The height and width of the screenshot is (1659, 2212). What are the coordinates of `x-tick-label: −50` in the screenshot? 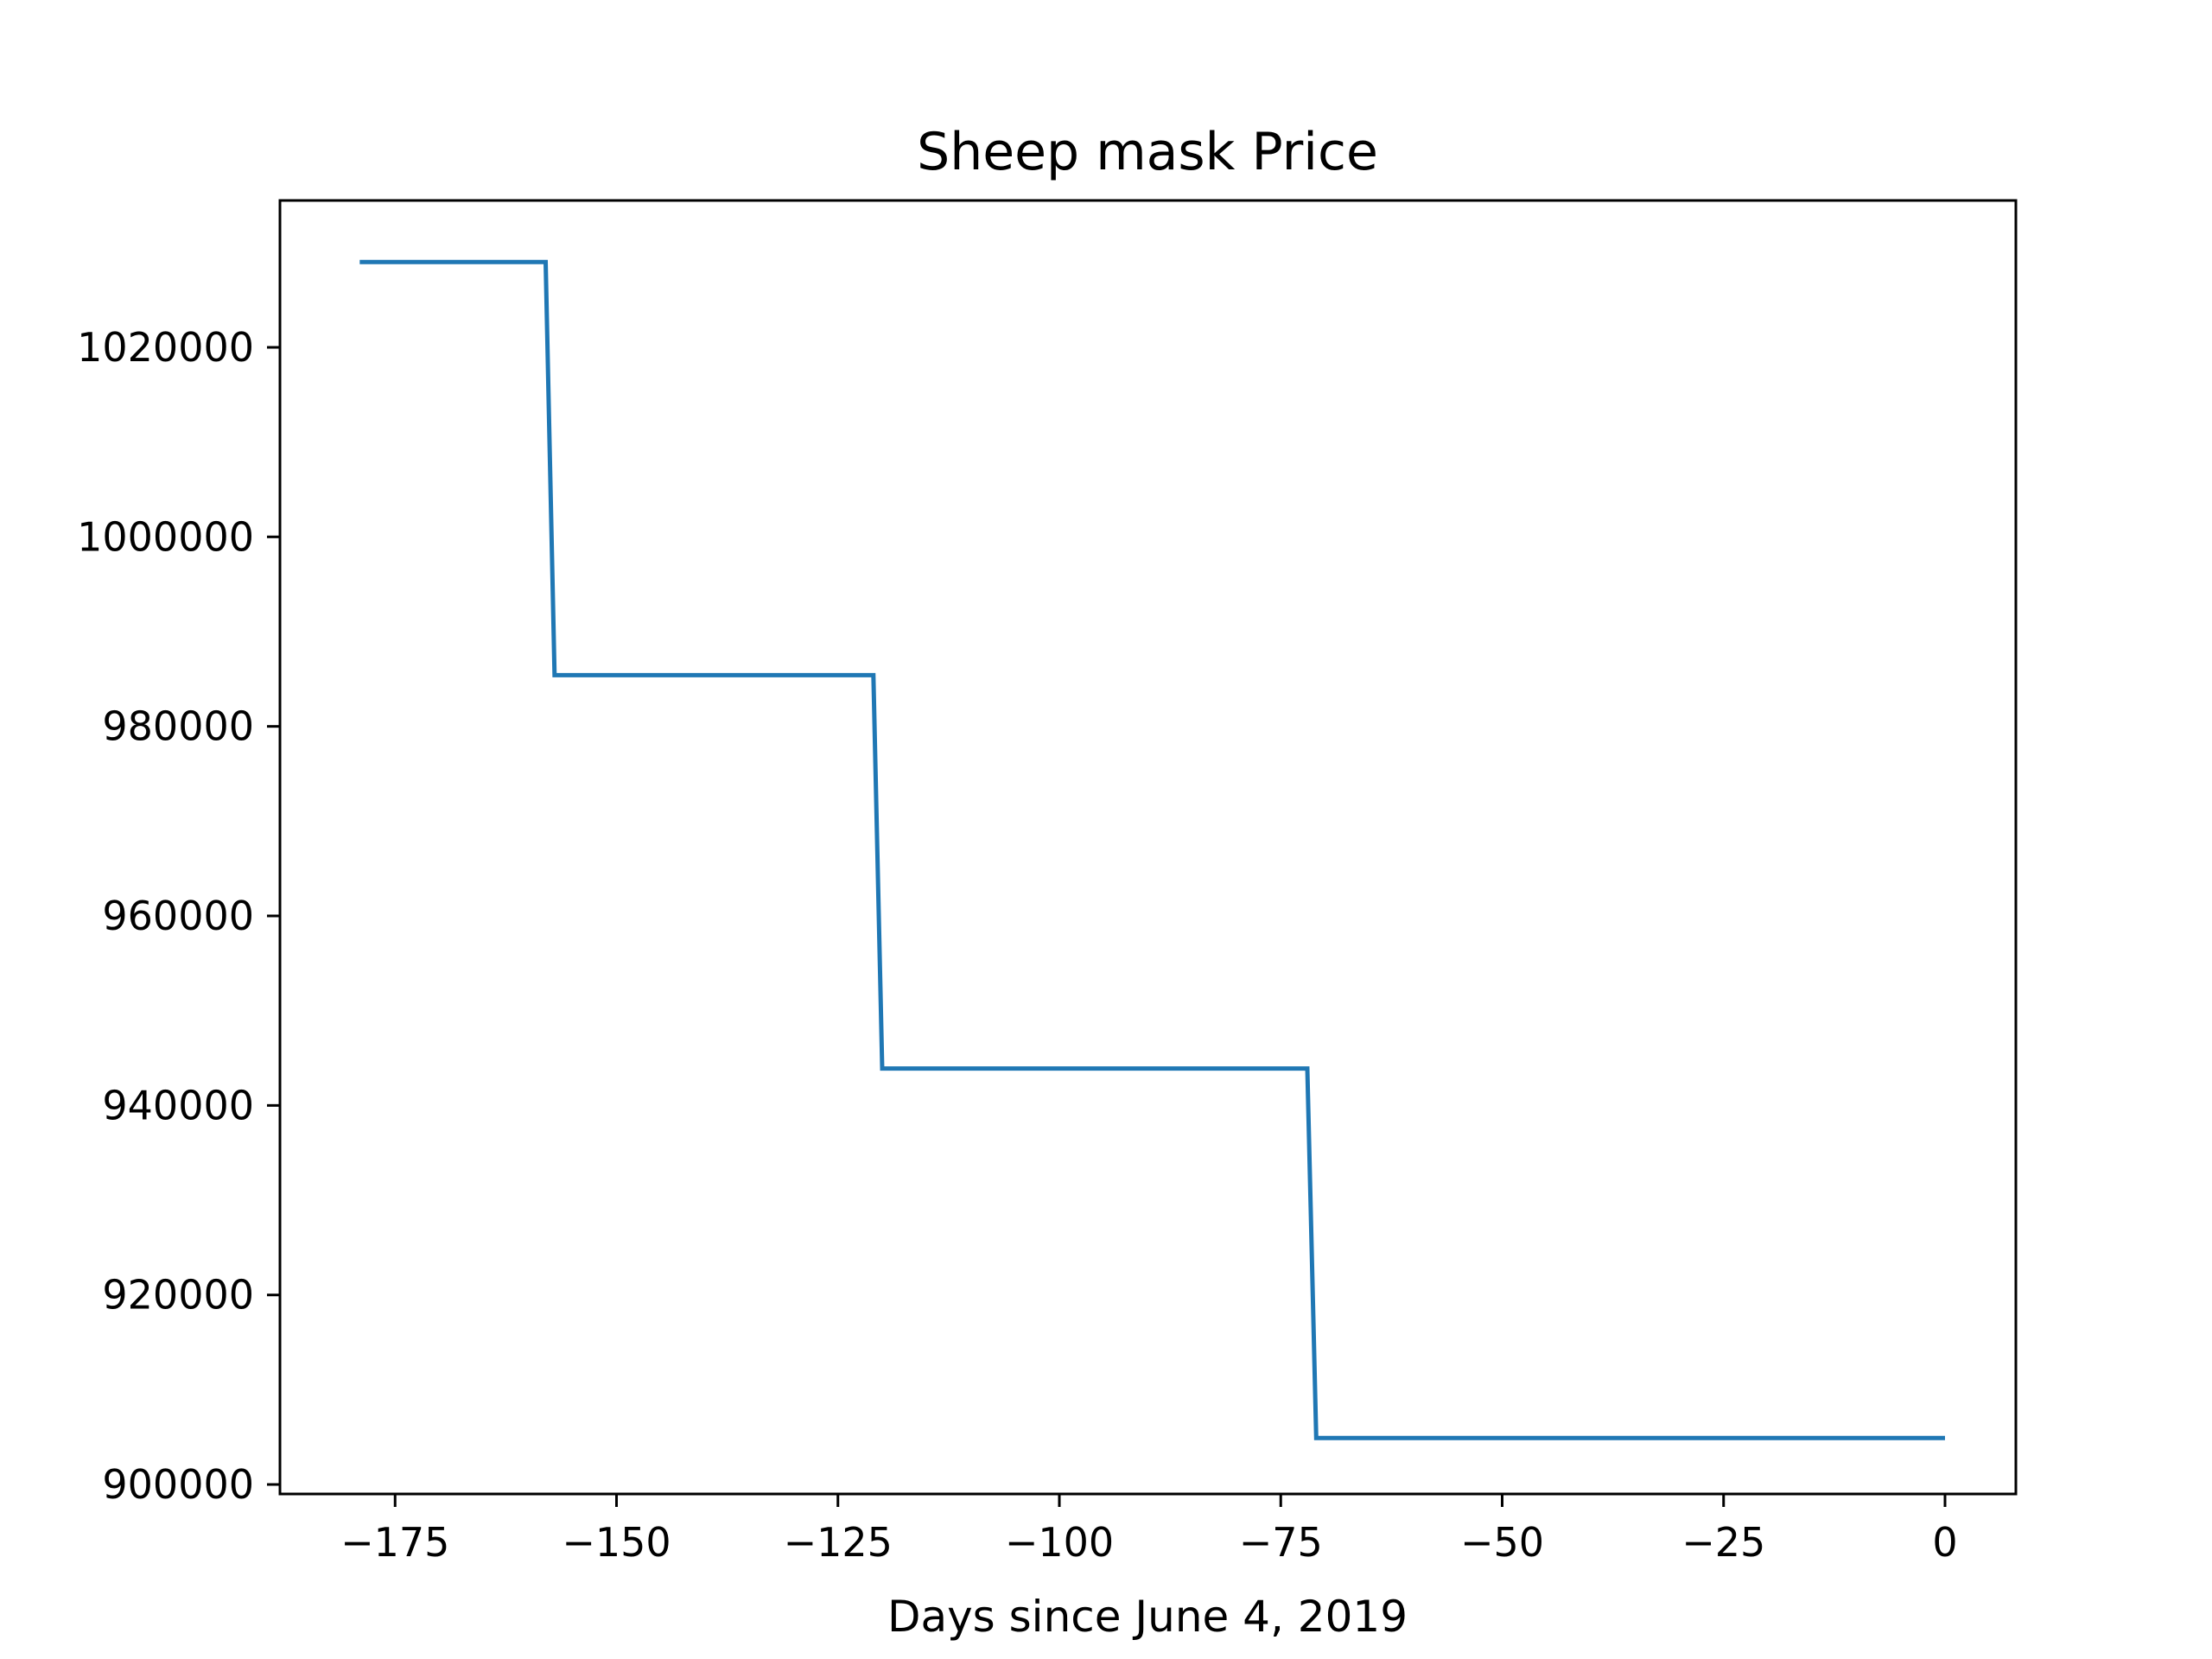 It's located at (1502, 1542).